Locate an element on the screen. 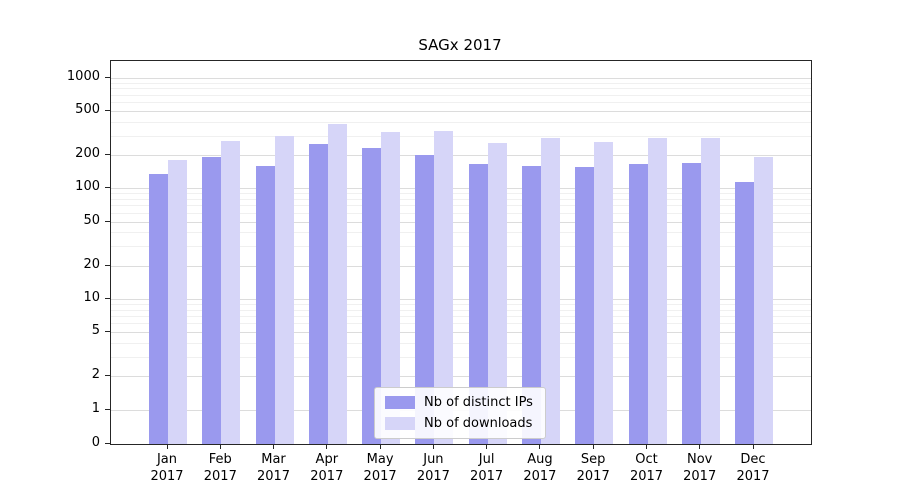 The width and height of the screenshot is (900, 500). legend-label-distinct-ips: Nb of distinct IPs is located at coordinates (478, 402).